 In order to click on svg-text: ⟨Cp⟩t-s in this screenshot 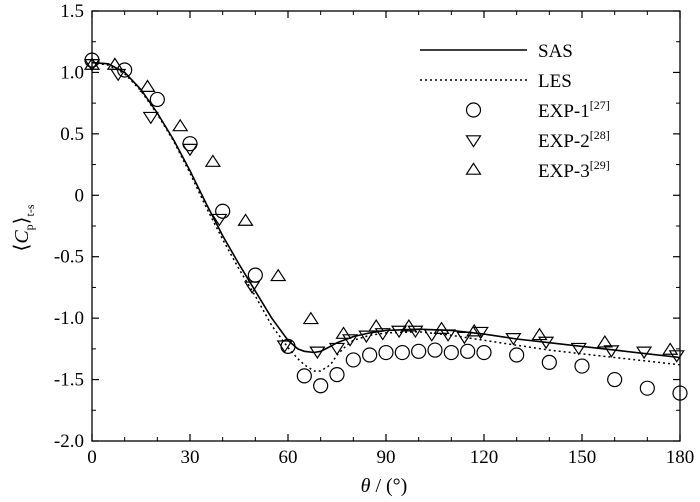, I will do `click(24, 227)`.